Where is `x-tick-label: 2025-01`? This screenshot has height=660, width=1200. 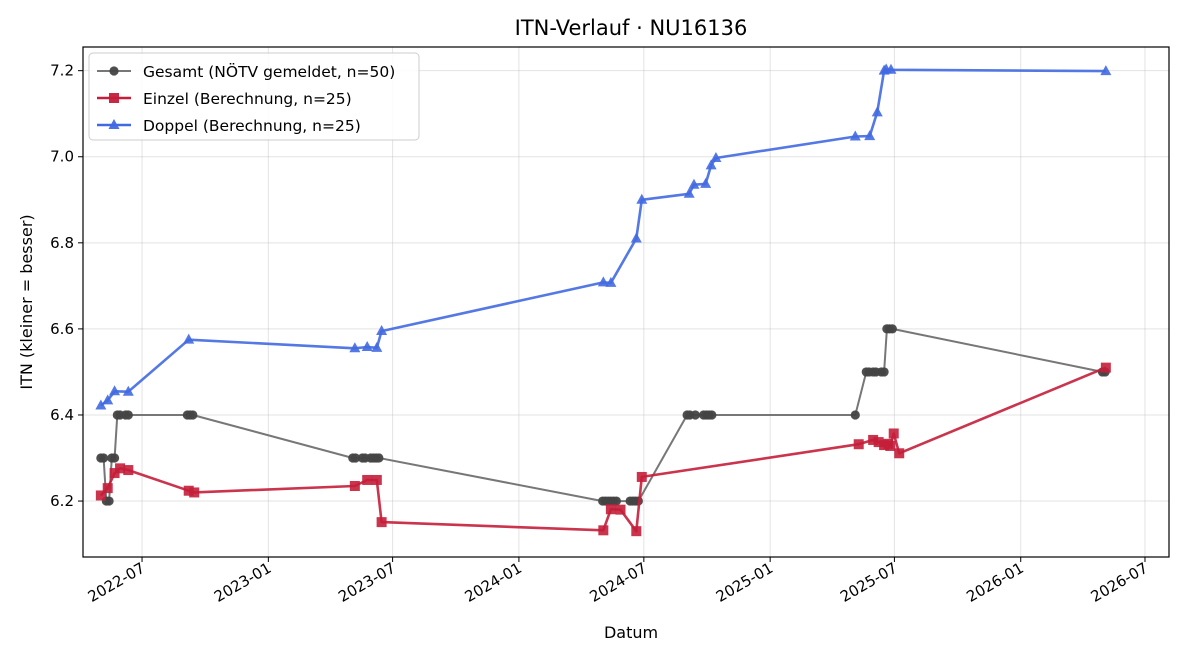
x-tick-label: 2025-01 is located at coordinates (744, 582).